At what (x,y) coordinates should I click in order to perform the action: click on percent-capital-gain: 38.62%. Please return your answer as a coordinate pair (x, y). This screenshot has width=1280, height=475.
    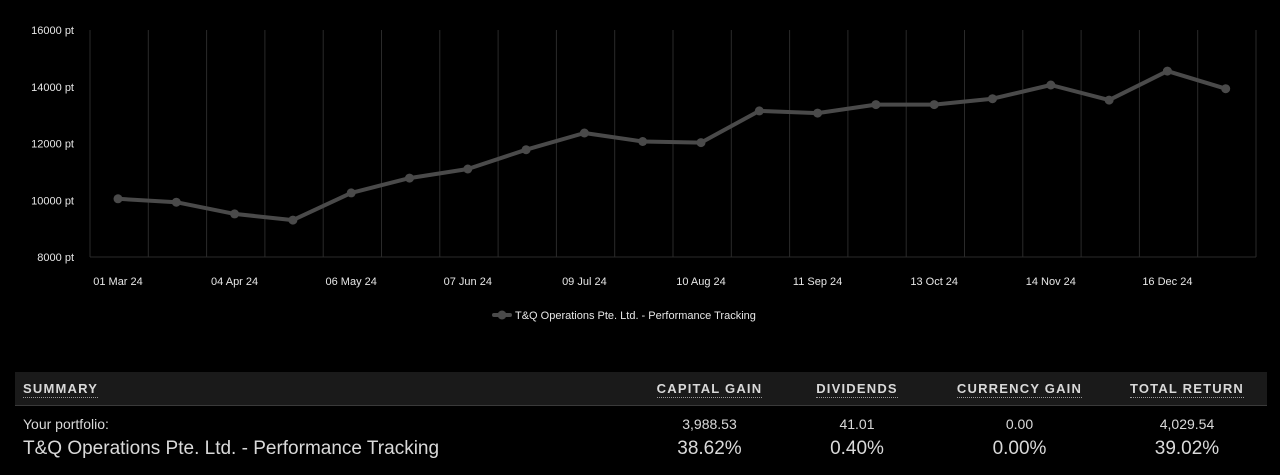
    Looking at the image, I should click on (709, 448).